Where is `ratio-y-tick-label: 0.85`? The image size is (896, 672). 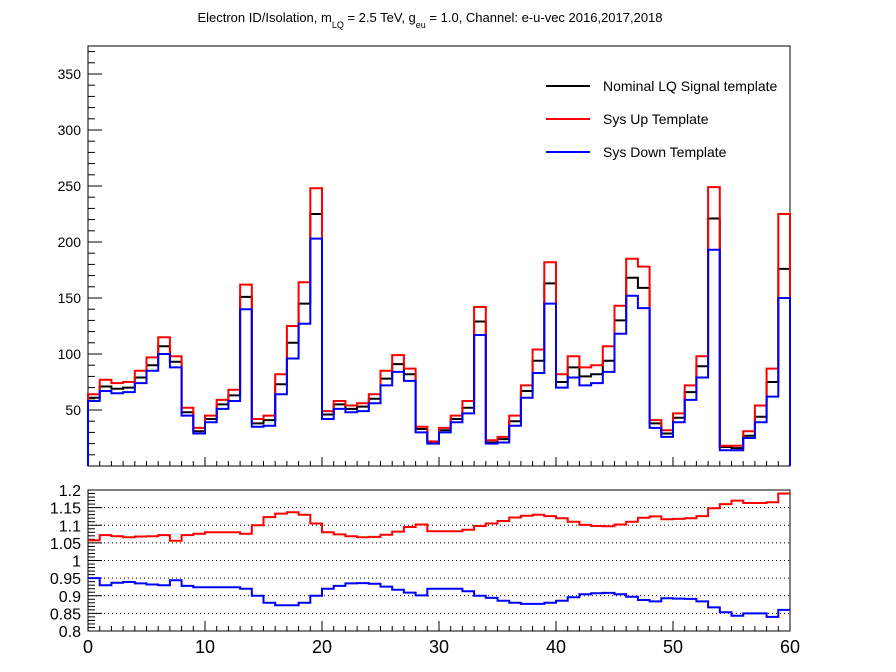 ratio-y-tick-label: 0.85 is located at coordinates (65, 614).